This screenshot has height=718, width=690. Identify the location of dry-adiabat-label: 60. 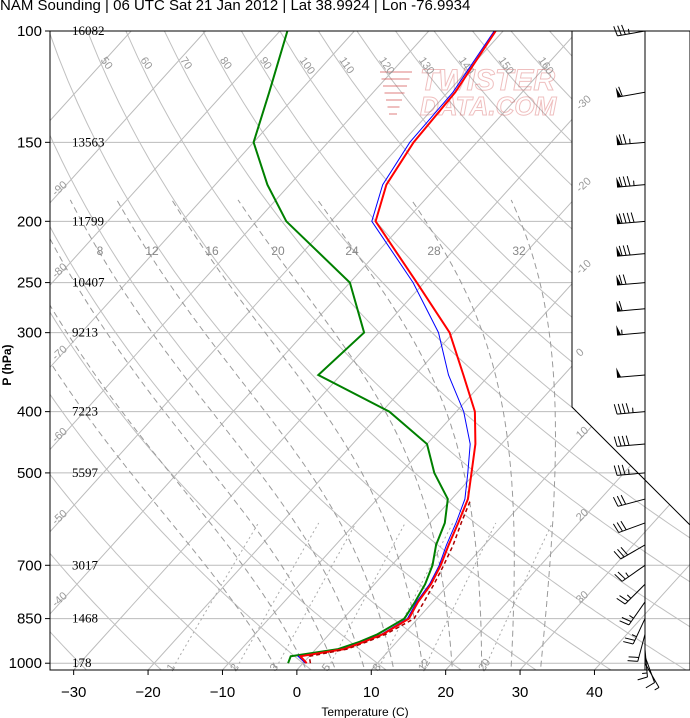
(146, 63).